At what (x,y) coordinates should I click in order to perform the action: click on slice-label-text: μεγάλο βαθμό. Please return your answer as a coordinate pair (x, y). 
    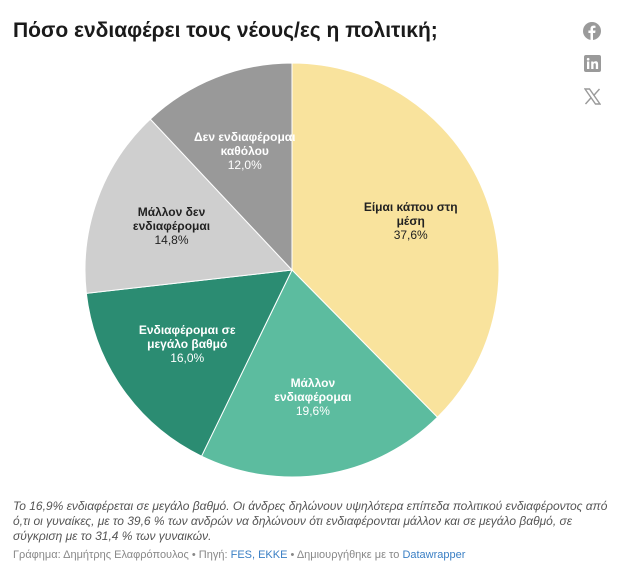
    Looking at the image, I should click on (187, 344).